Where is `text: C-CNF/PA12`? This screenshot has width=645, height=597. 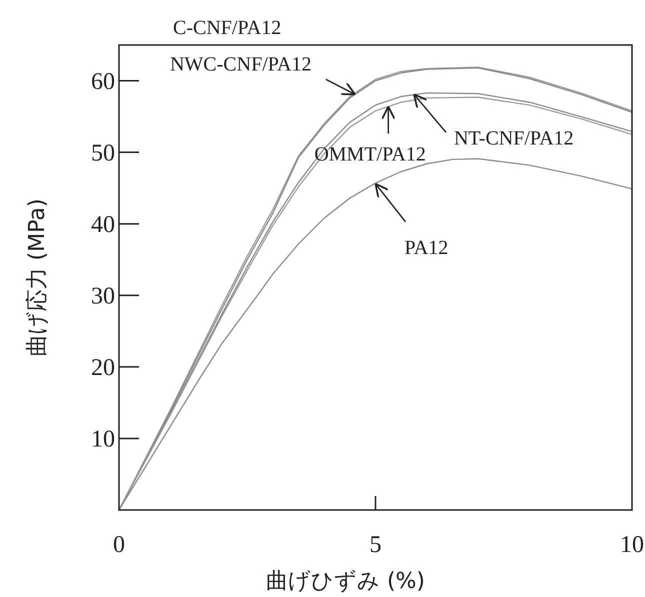
text: C-CNF/PA12 is located at coordinates (227, 28).